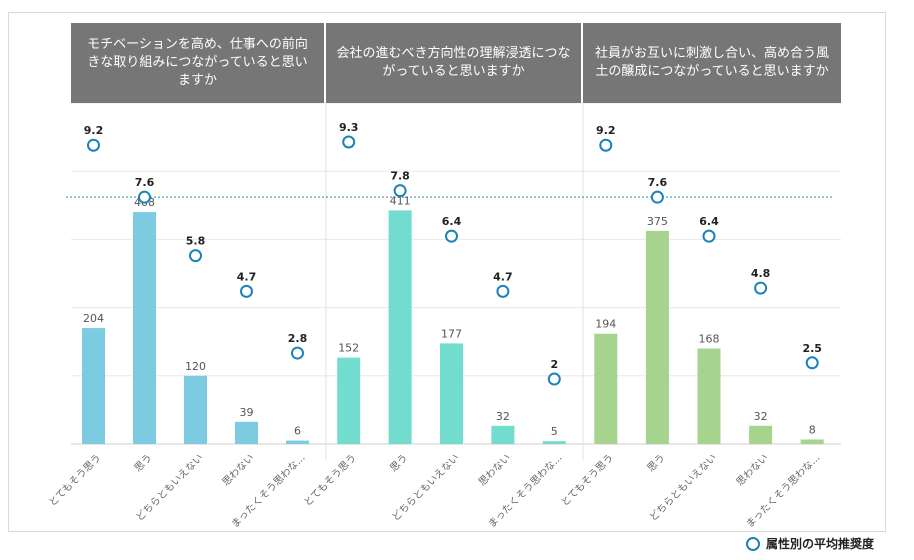 Image resolution: width=914 pixels, height=560 pixels. What do you see at coordinates (298, 338) in the screenshot?
I see `avg-score-label: 2.8` at bounding box center [298, 338].